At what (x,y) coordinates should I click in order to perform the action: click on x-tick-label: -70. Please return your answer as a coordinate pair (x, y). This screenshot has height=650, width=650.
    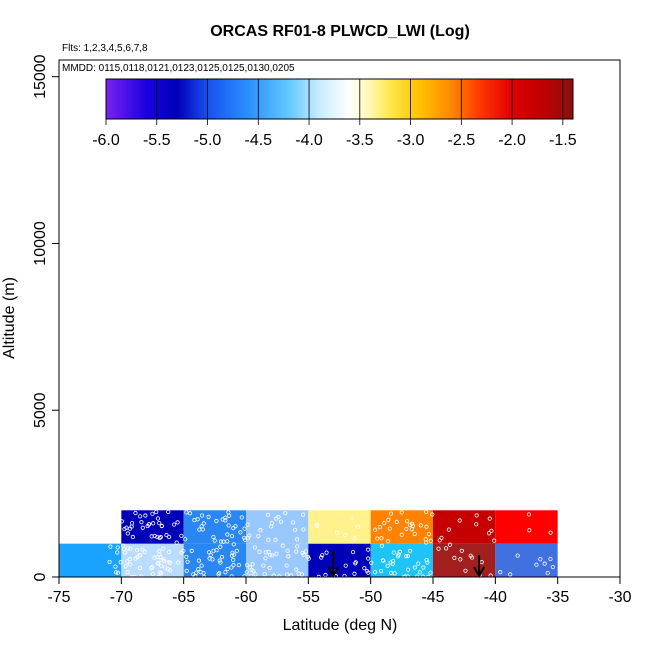
    Looking at the image, I should click on (121, 597).